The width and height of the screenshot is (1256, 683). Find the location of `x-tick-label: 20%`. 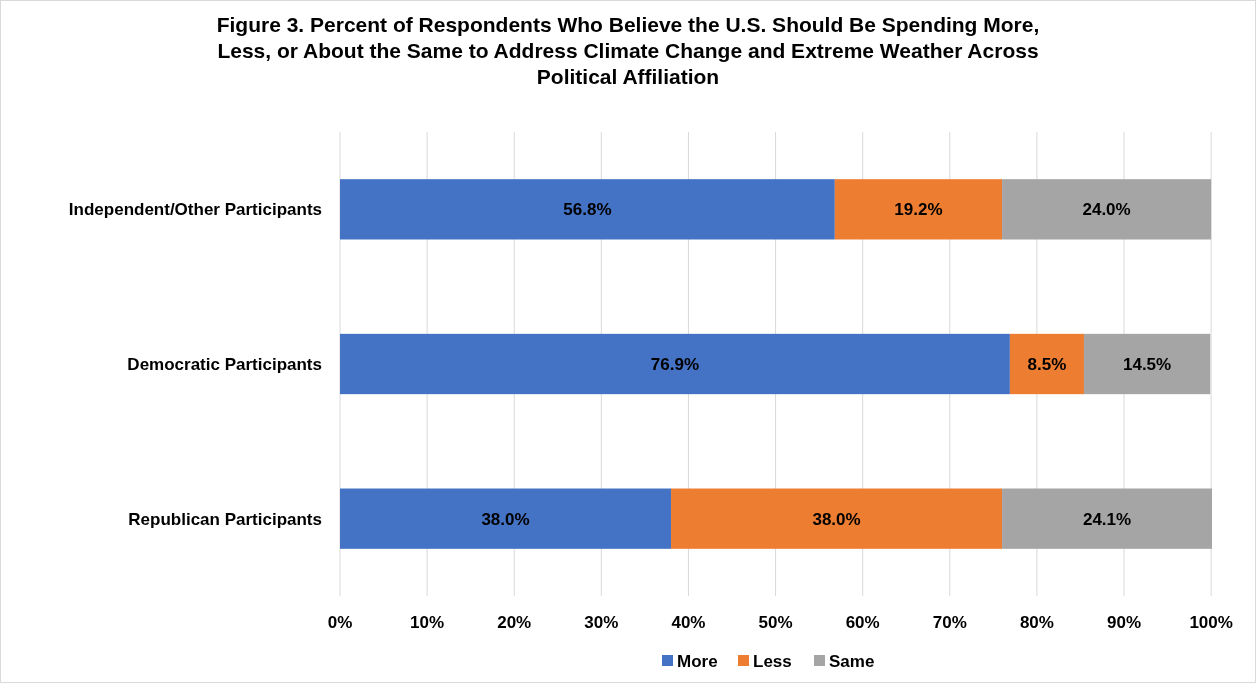

x-tick-label: 20% is located at coordinates (514, 622).